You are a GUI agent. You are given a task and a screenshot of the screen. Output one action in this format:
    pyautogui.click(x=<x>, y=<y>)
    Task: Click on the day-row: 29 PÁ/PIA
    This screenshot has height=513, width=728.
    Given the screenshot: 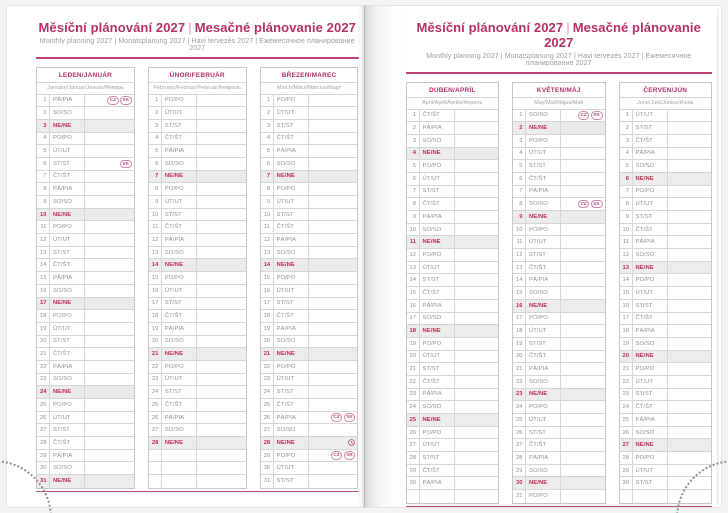 What is the action you would take?
    pyautogui.click(x=85, y=456)
    